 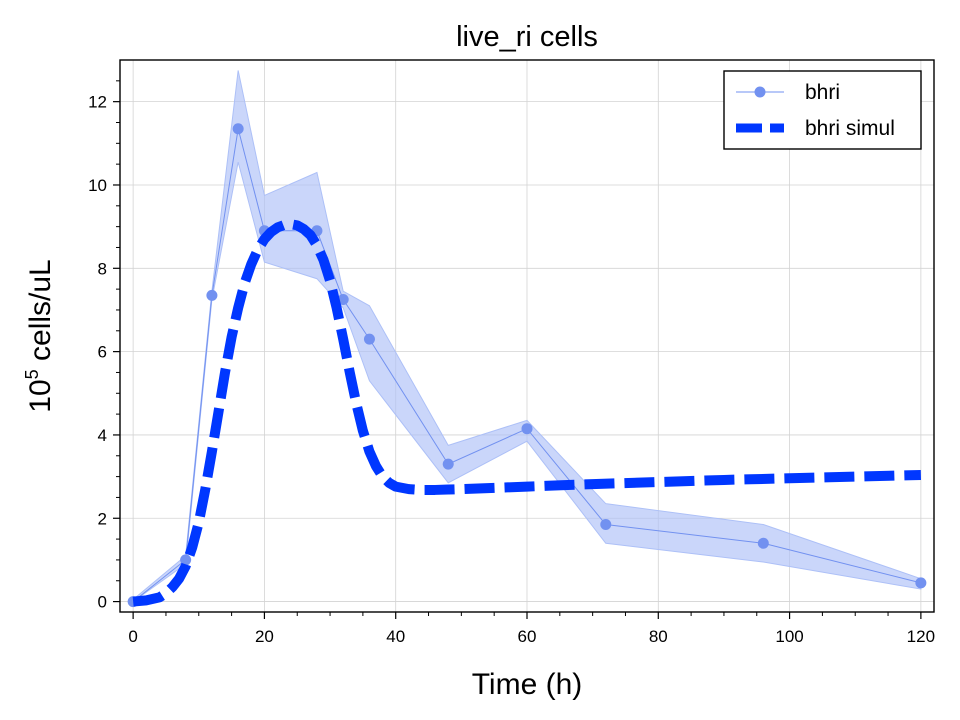 I want to click on legend: bhri bhri simul, so click(x=822, y=110).